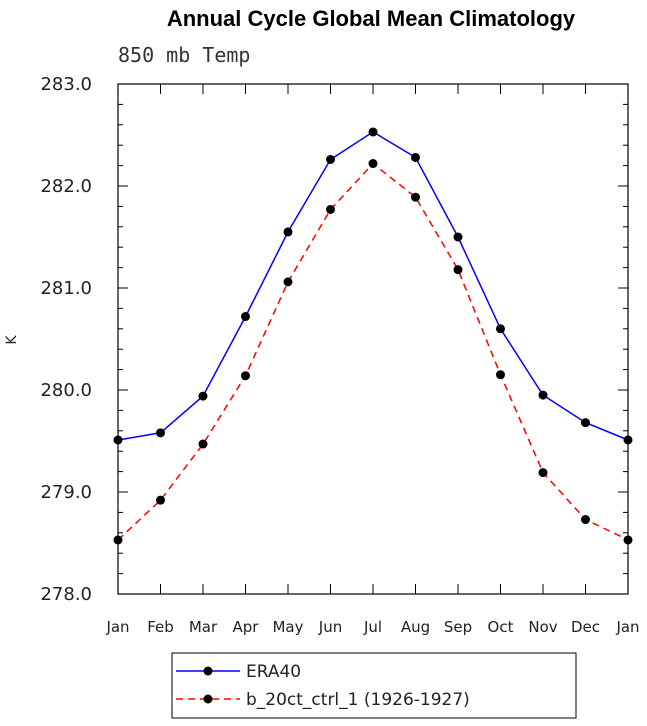 Image resolution: width=647 pixels, height=726 pixels. I want to click on x-tick-label: Sep, so click(458, 627).